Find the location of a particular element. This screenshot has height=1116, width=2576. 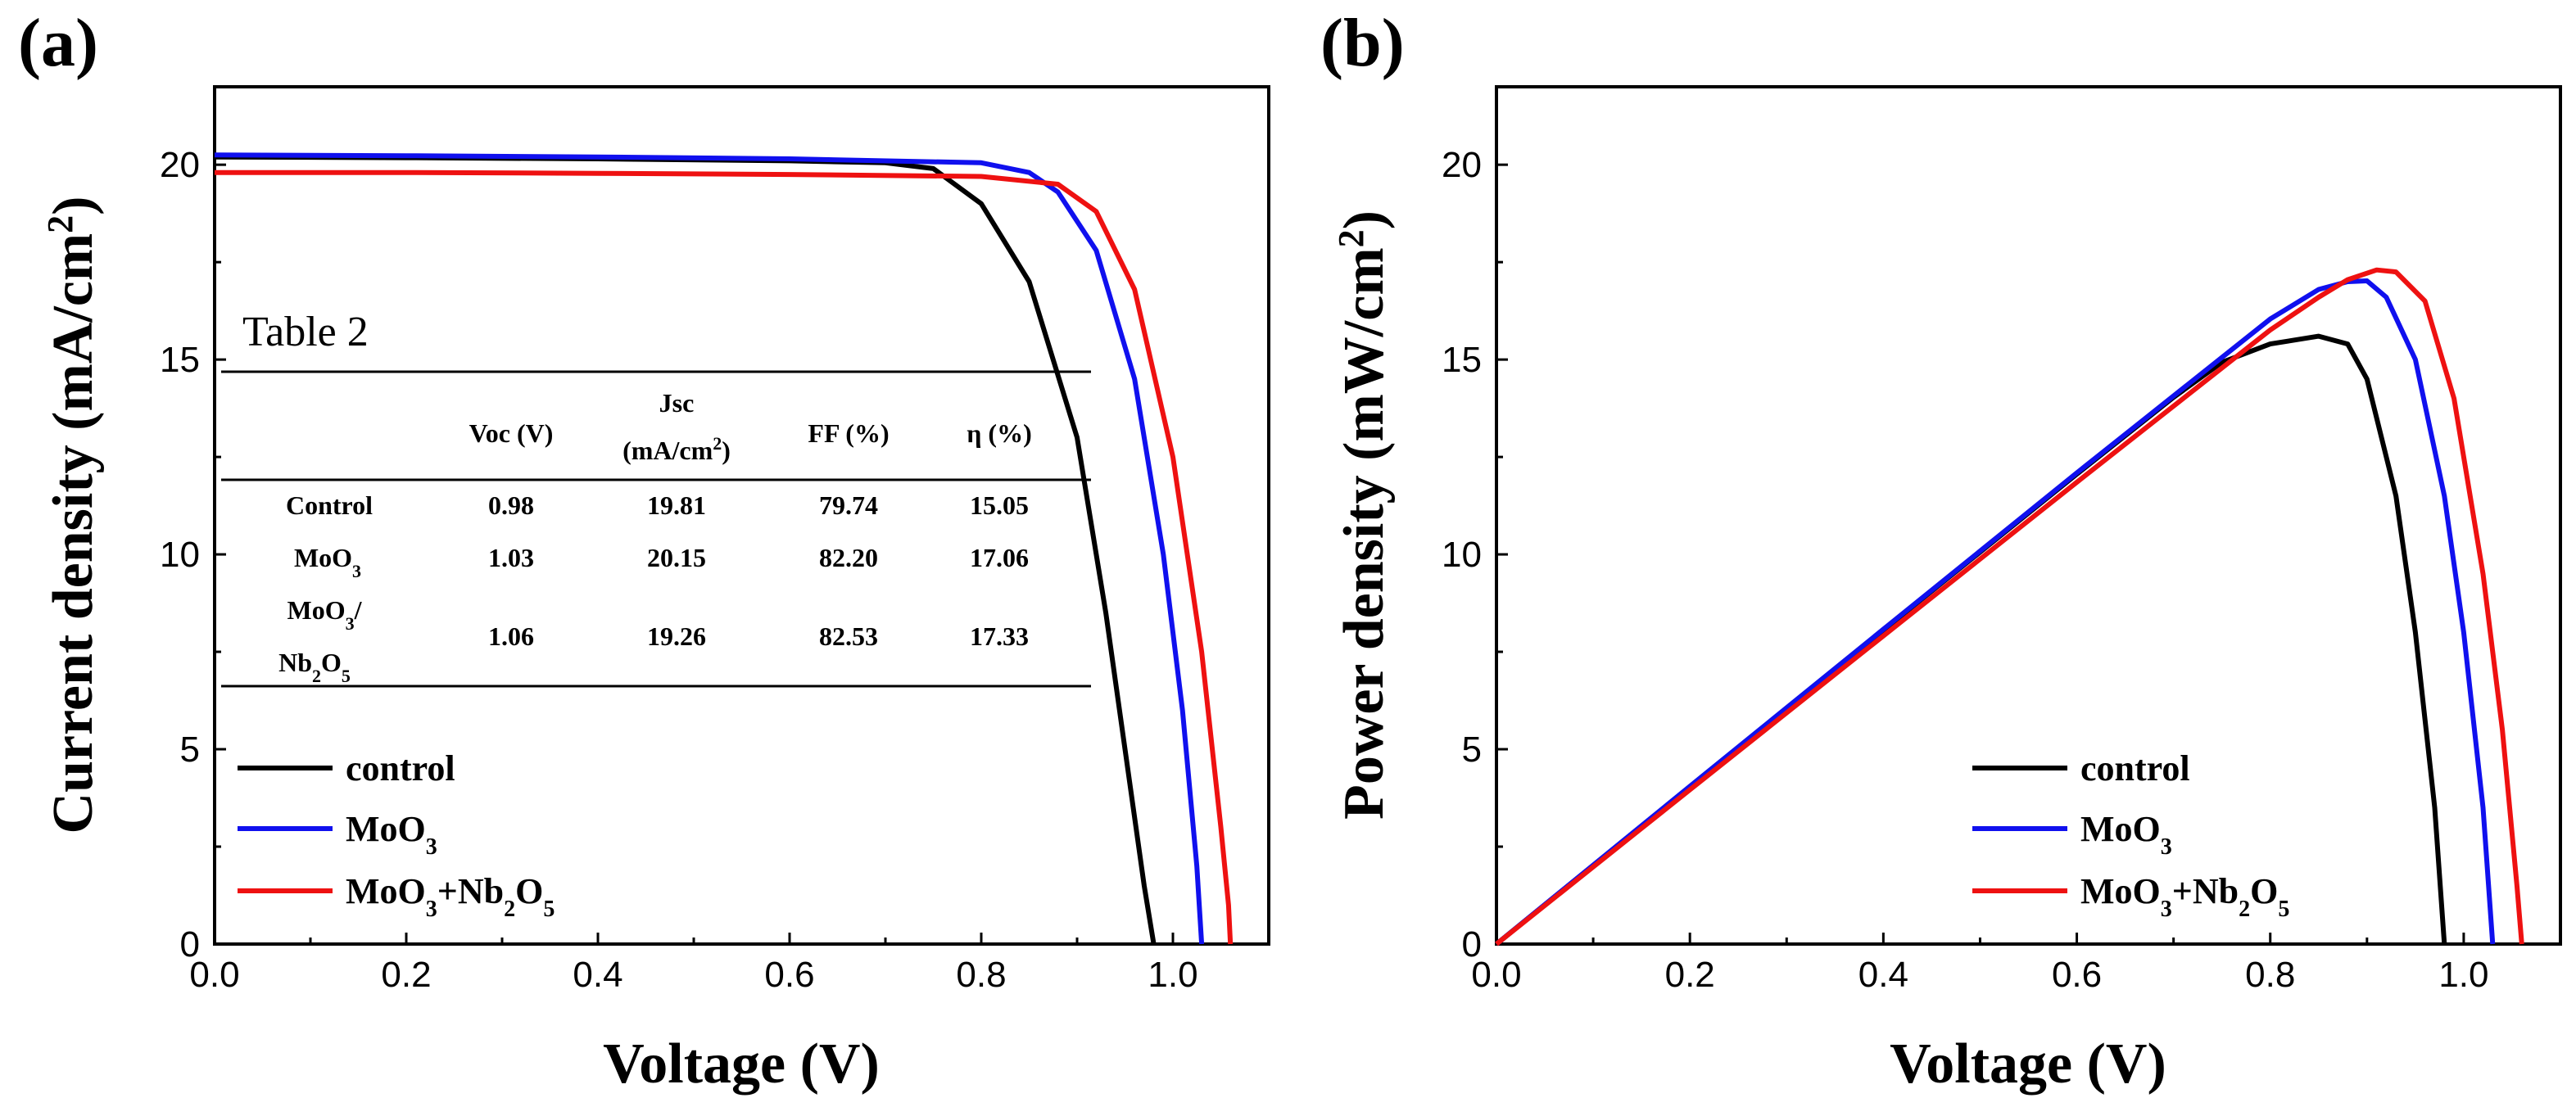

table-caption: Table 2 is located at coordinates (305, 332).